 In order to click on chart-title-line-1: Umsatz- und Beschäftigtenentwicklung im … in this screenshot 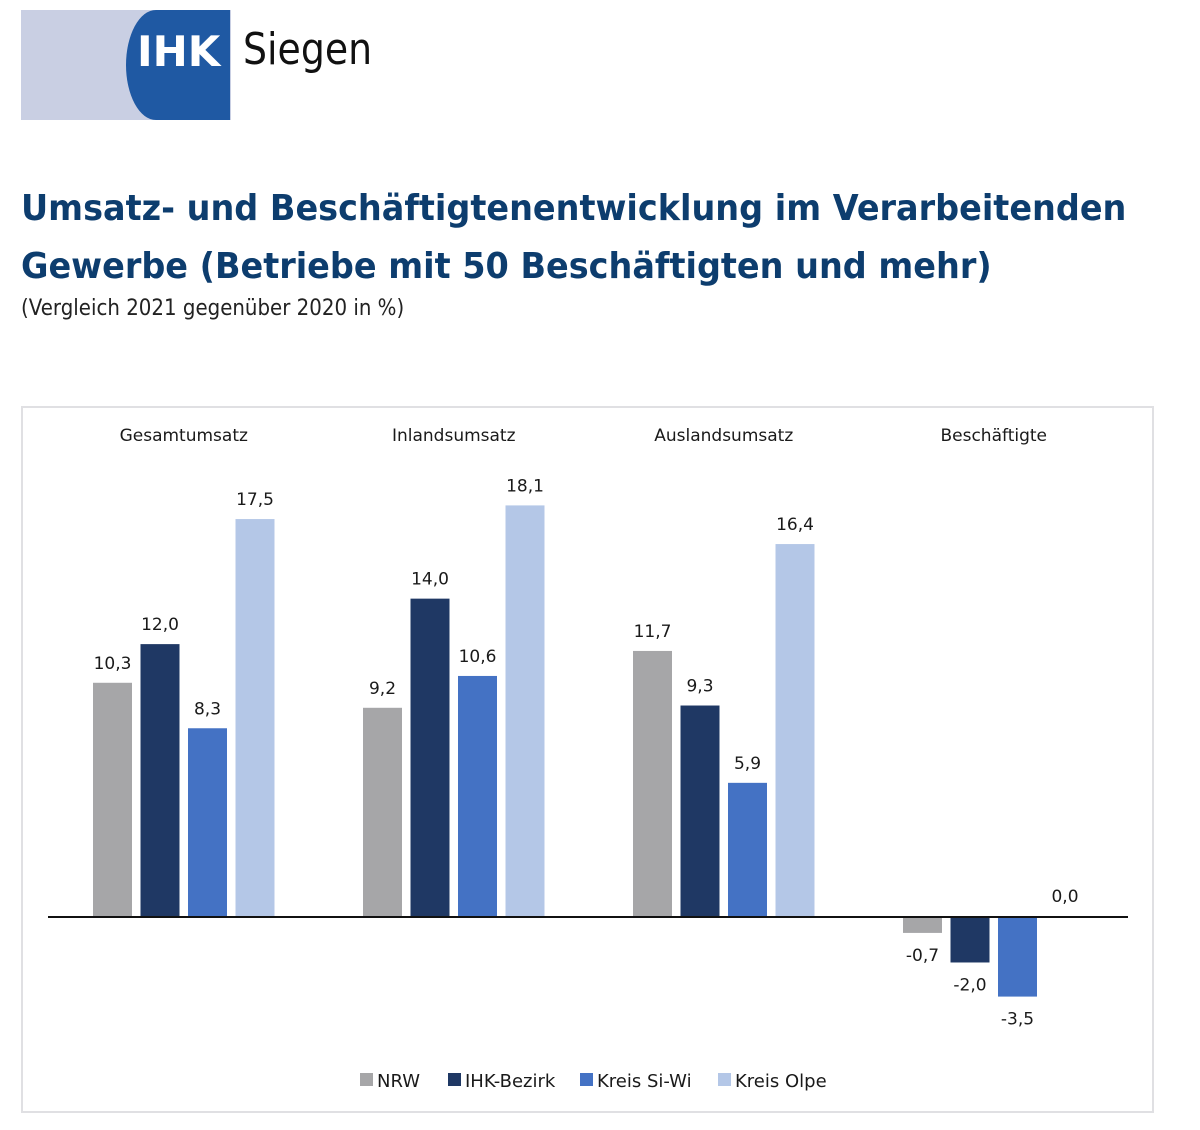, I will do `click(574, 208)`.